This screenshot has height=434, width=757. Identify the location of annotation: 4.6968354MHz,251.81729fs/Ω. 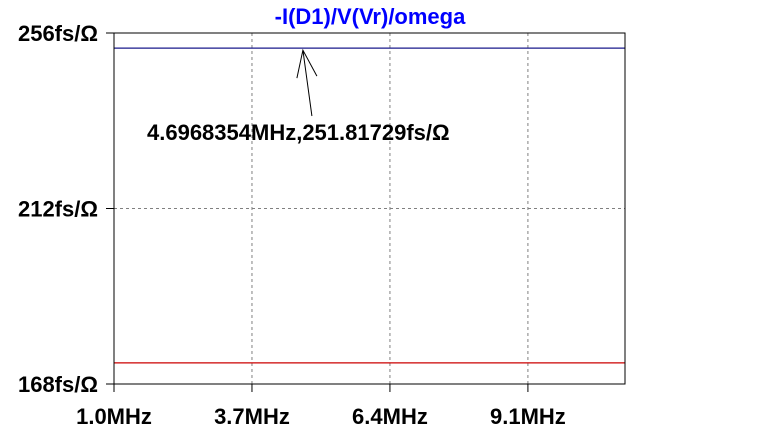
(298, 96).